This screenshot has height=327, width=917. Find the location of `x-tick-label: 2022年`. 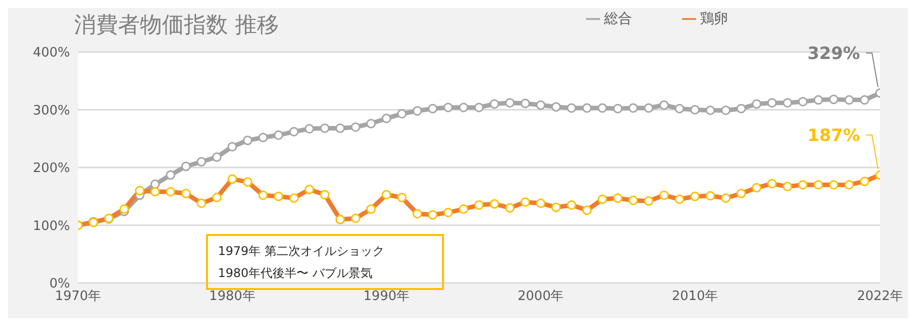

x-tick-label: 2022年 is located at coordinates (880, 296).